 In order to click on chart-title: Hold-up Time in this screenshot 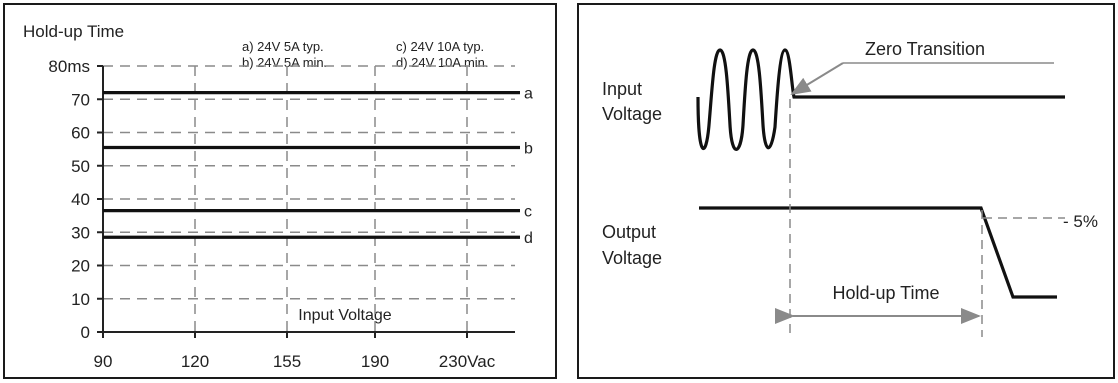, I will do `click(73, 31)`.